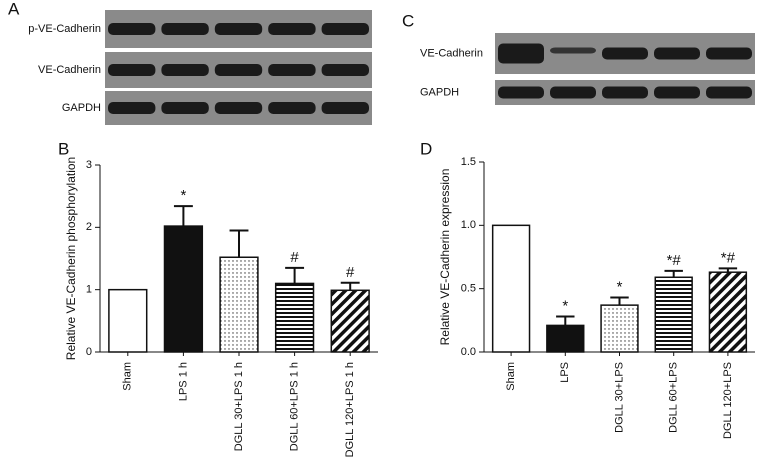 Image resolution: width=765 pixels, height=468 pixels. Describe the element at coordinates (89, 227) in the screenshot. I see `y-tick-label: 2` at that location.